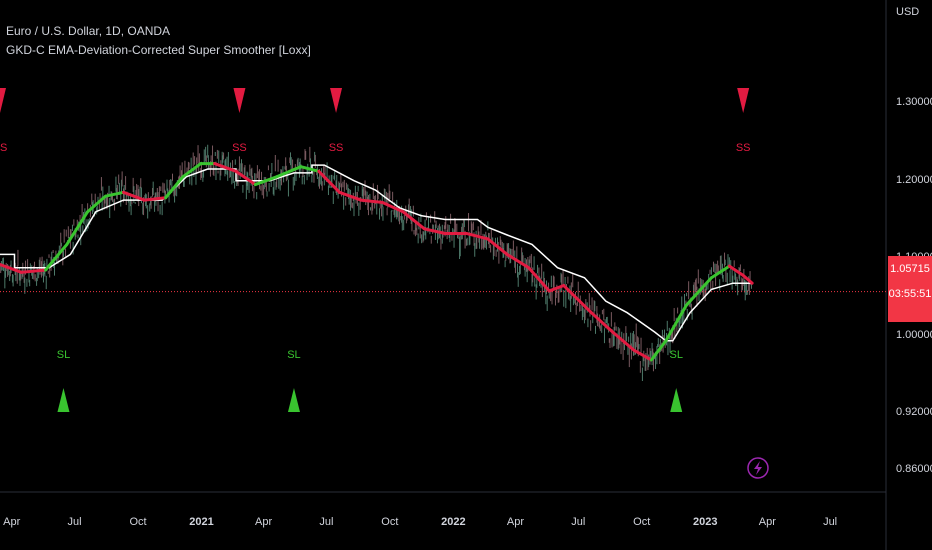 Image resolution: width=932 pixels, height=550 pixels. What do you see at coordinates (914, 469) in the screenshot?
I see `y-tick-label: 0.86000` at bounding box center [914, 469].